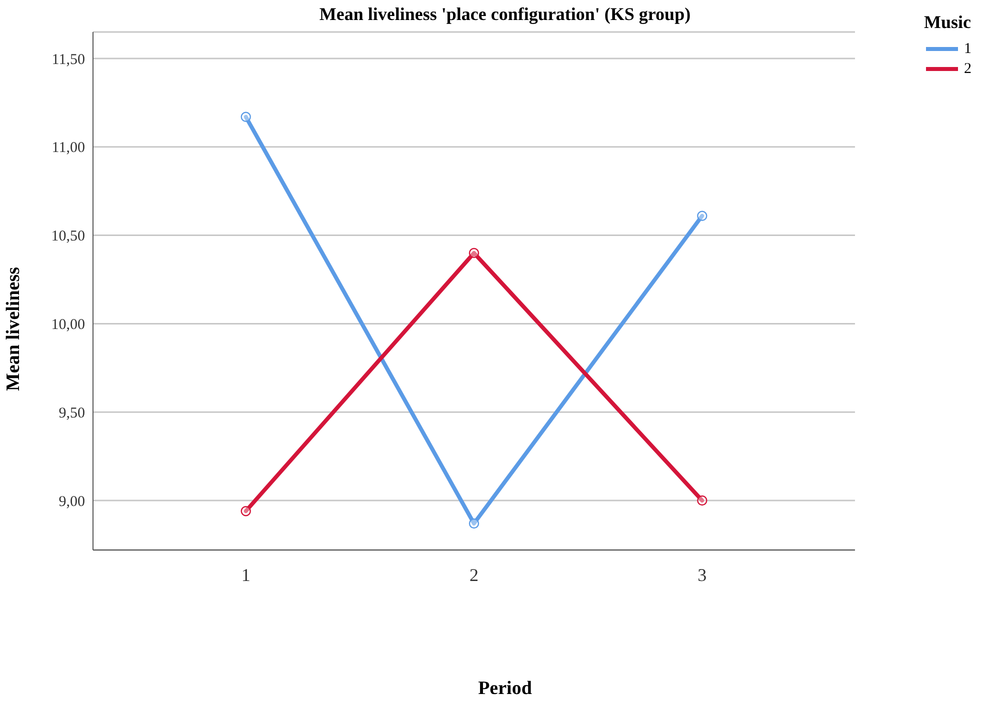 This screenshot has width=990, height=702. Describe the element at coordinates (245, 574) in the screenshot. I see `x-tick-label: 1` at that location.